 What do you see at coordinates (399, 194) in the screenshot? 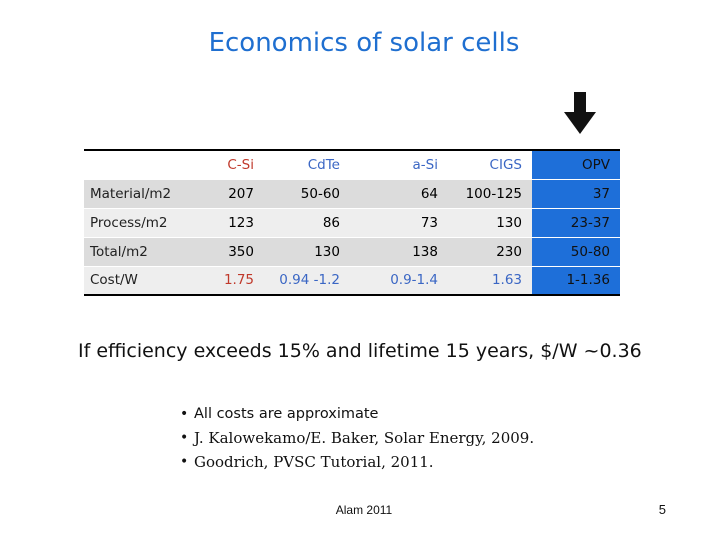
I see `table-cell: 64` at bounding box center [399, 194].